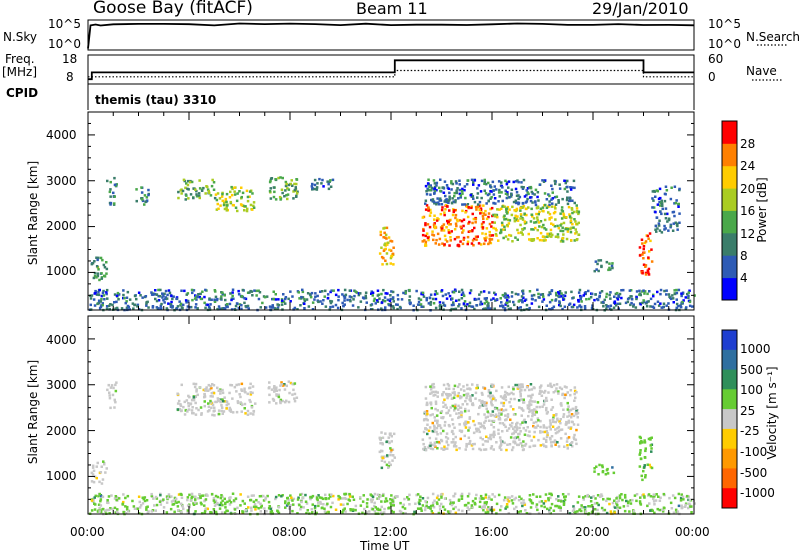 This screenshot has width=800, height=558. I want to click on velocity-colorbar-swatch, so click(729, 379).